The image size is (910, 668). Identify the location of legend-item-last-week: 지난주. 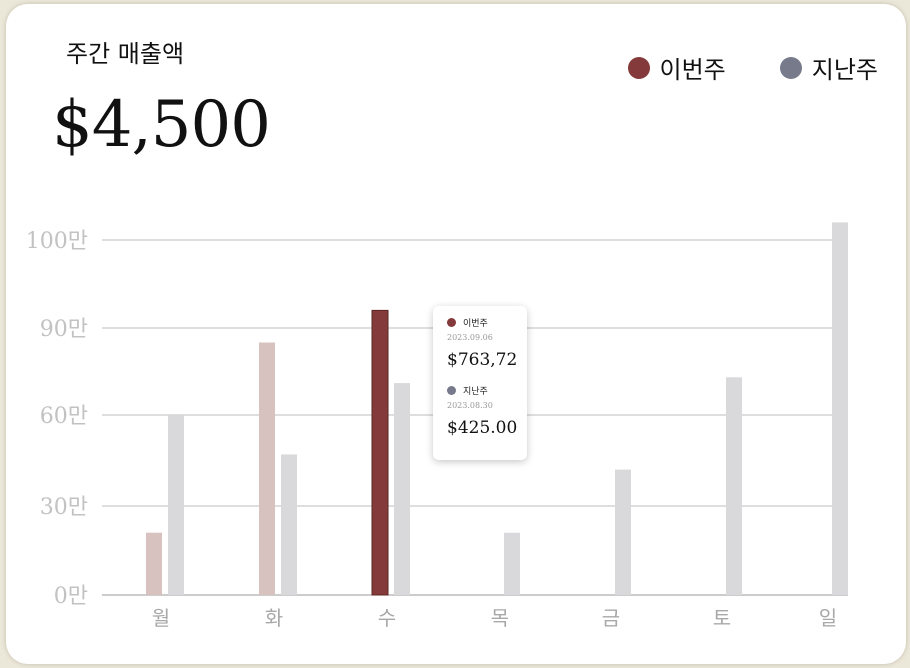
(828, 67).